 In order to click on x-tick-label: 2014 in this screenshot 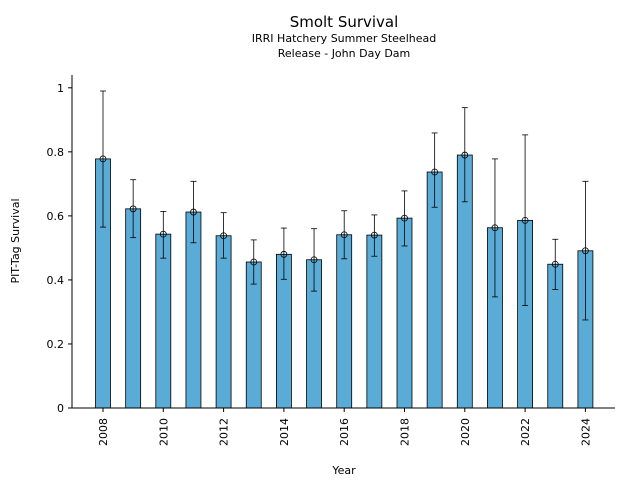, I will do `click(284, 432)`.